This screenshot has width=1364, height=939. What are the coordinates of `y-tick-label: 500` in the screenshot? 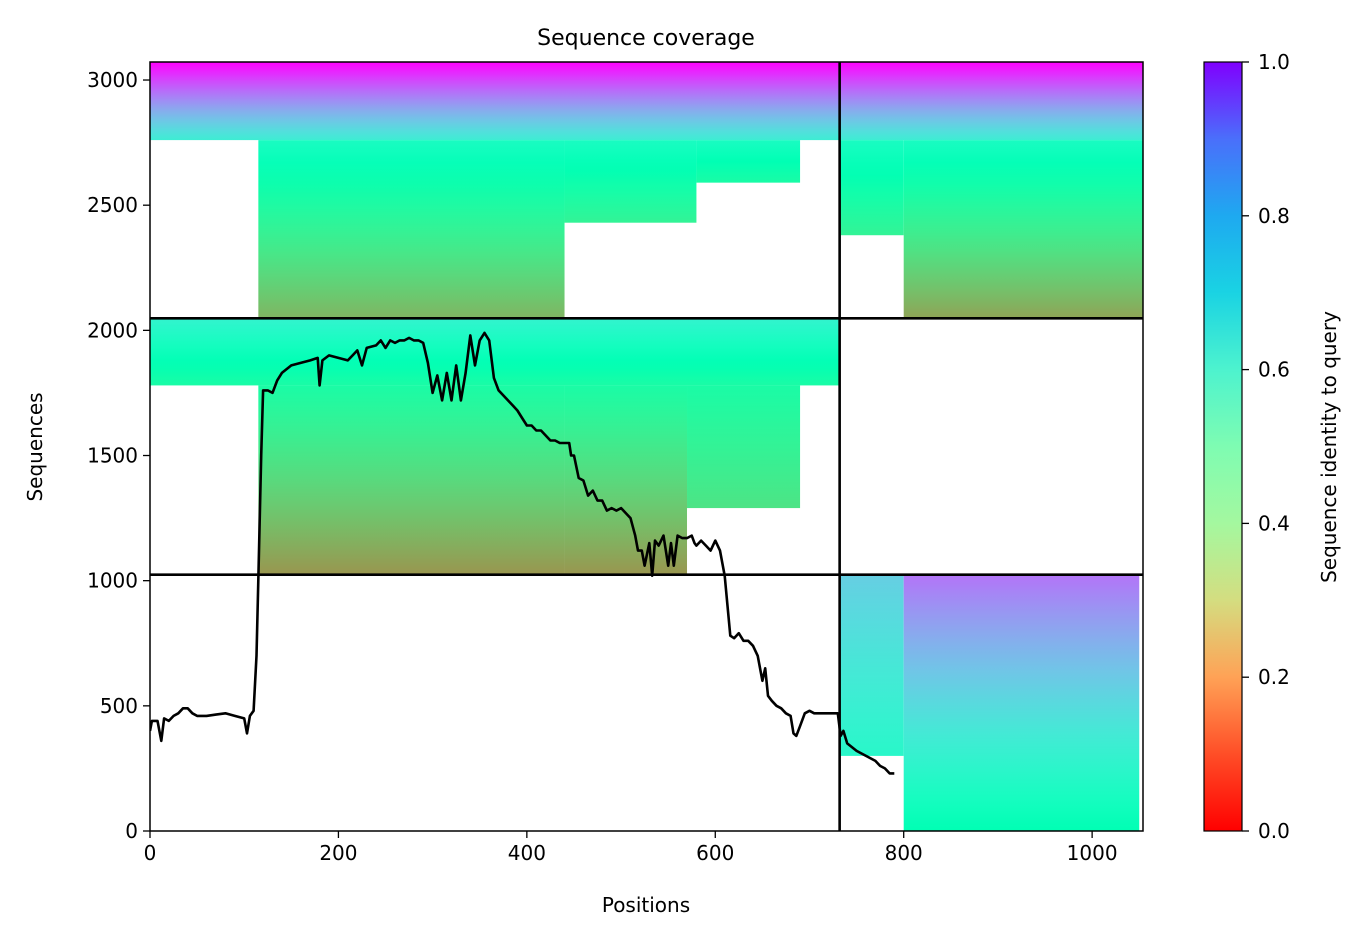 It's located at (119, 706).